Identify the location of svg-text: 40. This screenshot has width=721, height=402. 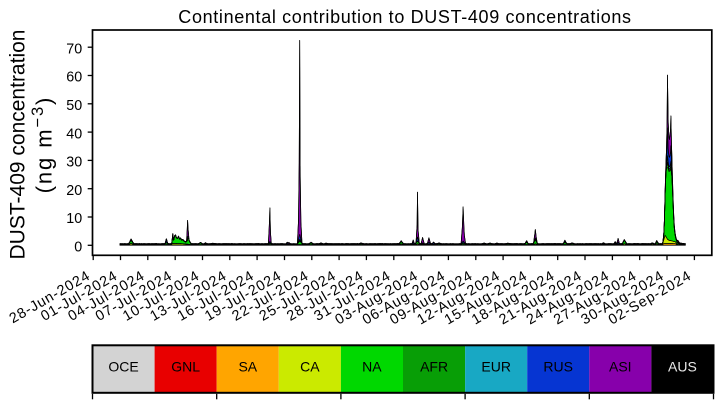
(74, 134).